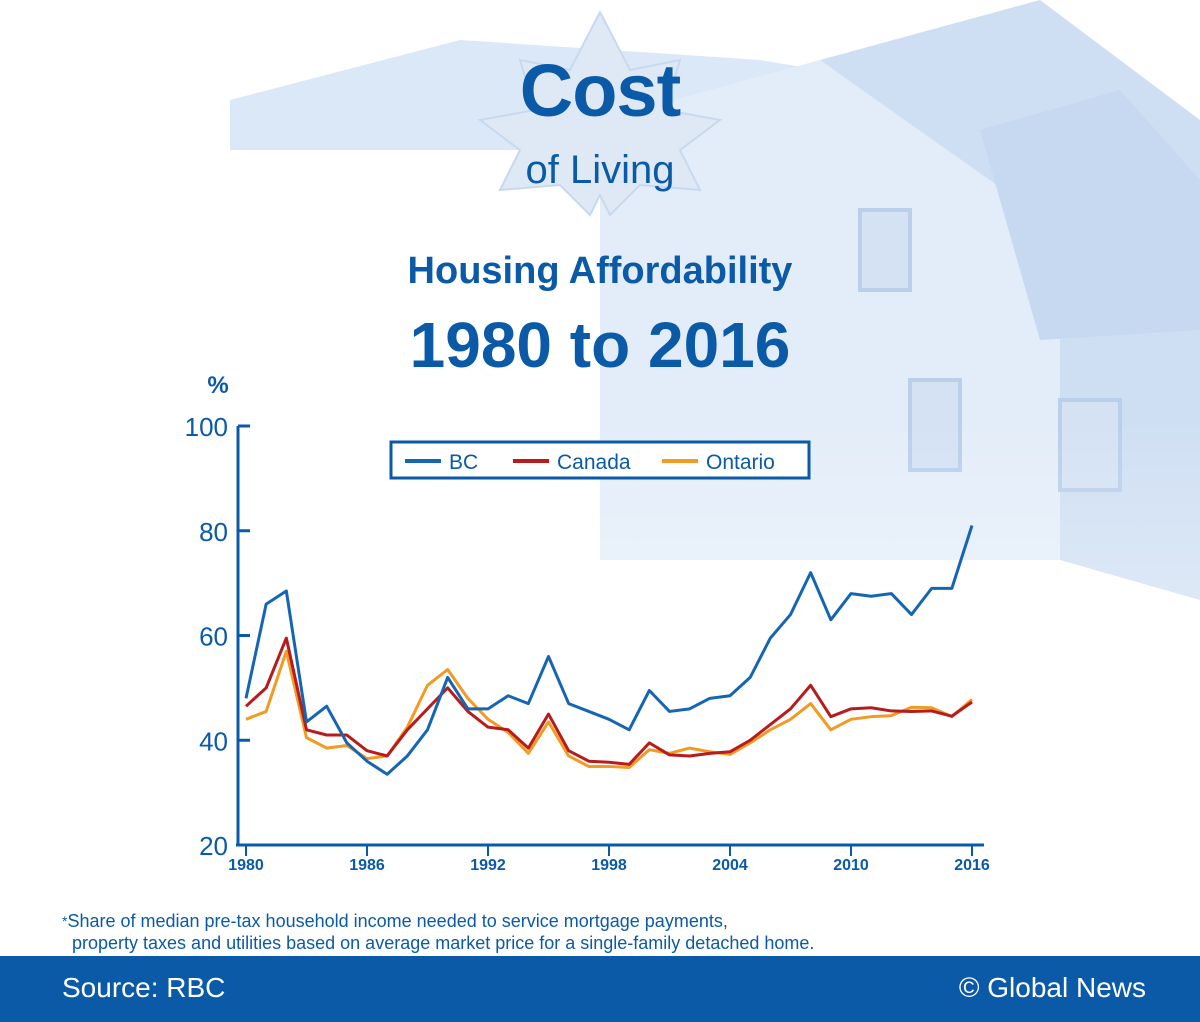  I want to click on legend-label-ontario: Ontario, so click(740, 462).